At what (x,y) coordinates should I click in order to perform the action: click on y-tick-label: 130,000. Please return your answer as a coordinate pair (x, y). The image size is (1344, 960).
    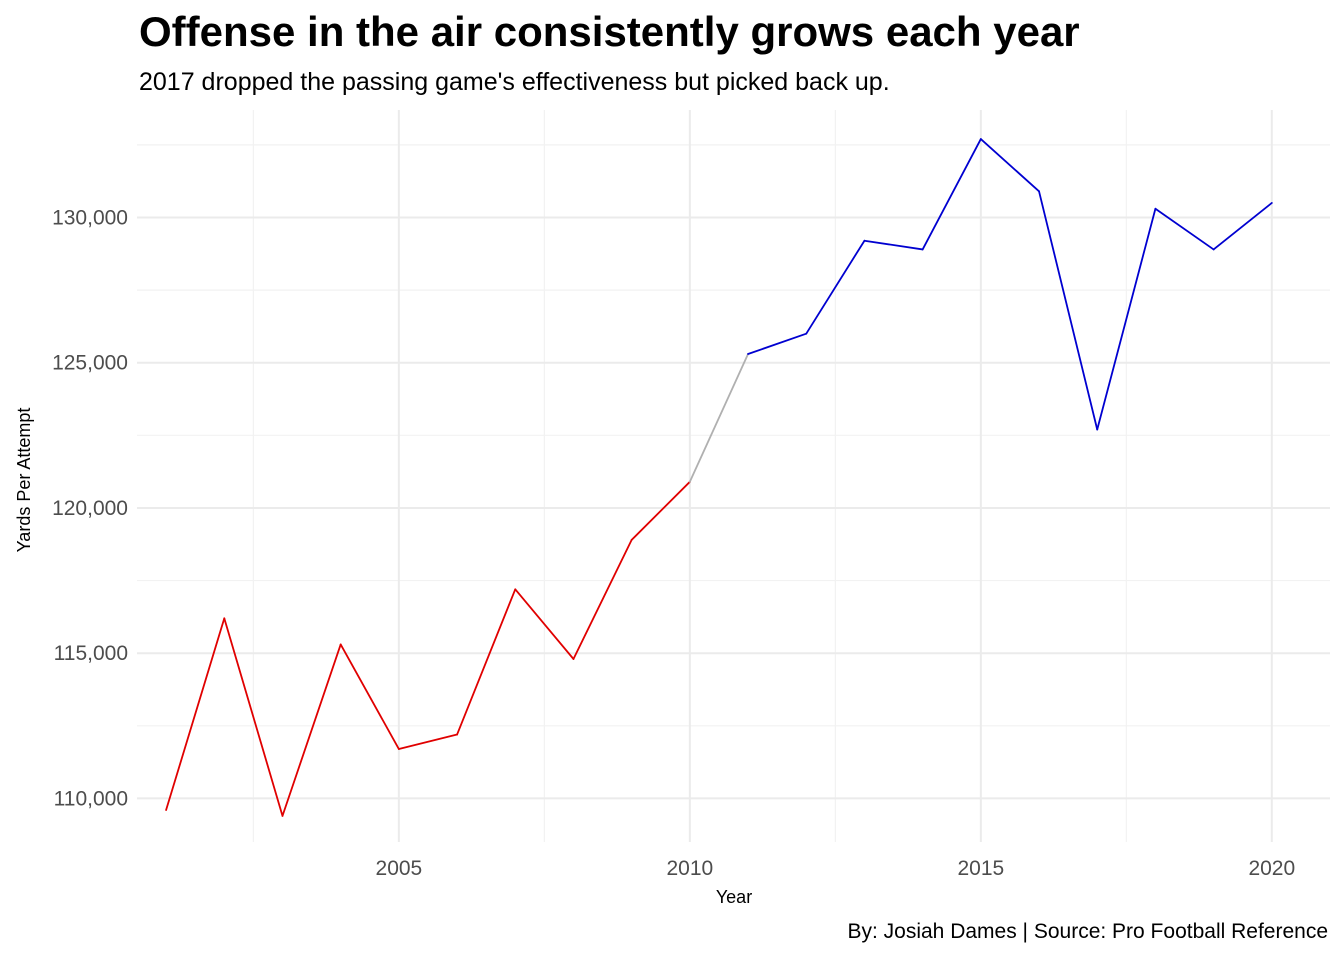
    Looking at the image, I should click on (90, 217).